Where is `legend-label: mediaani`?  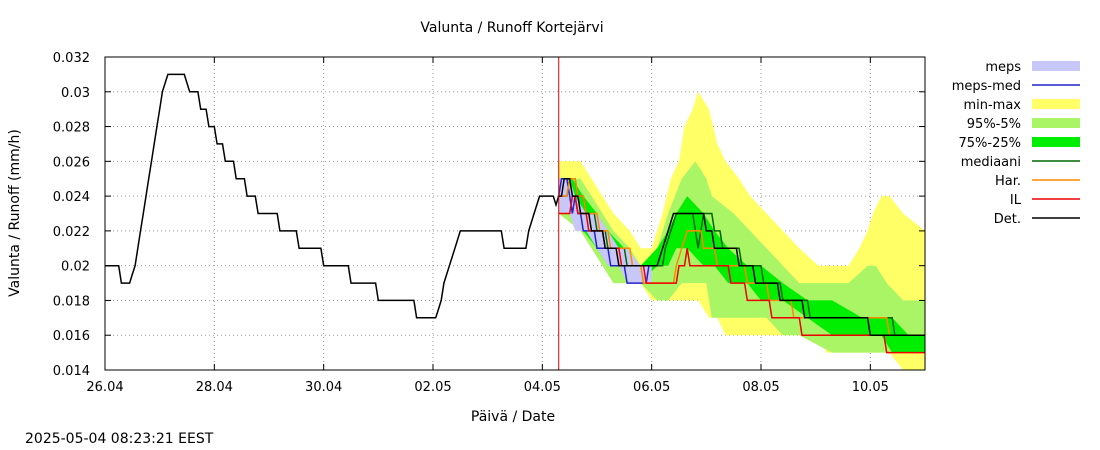 legend-label: mediaani is located at coordinates (991, 162).